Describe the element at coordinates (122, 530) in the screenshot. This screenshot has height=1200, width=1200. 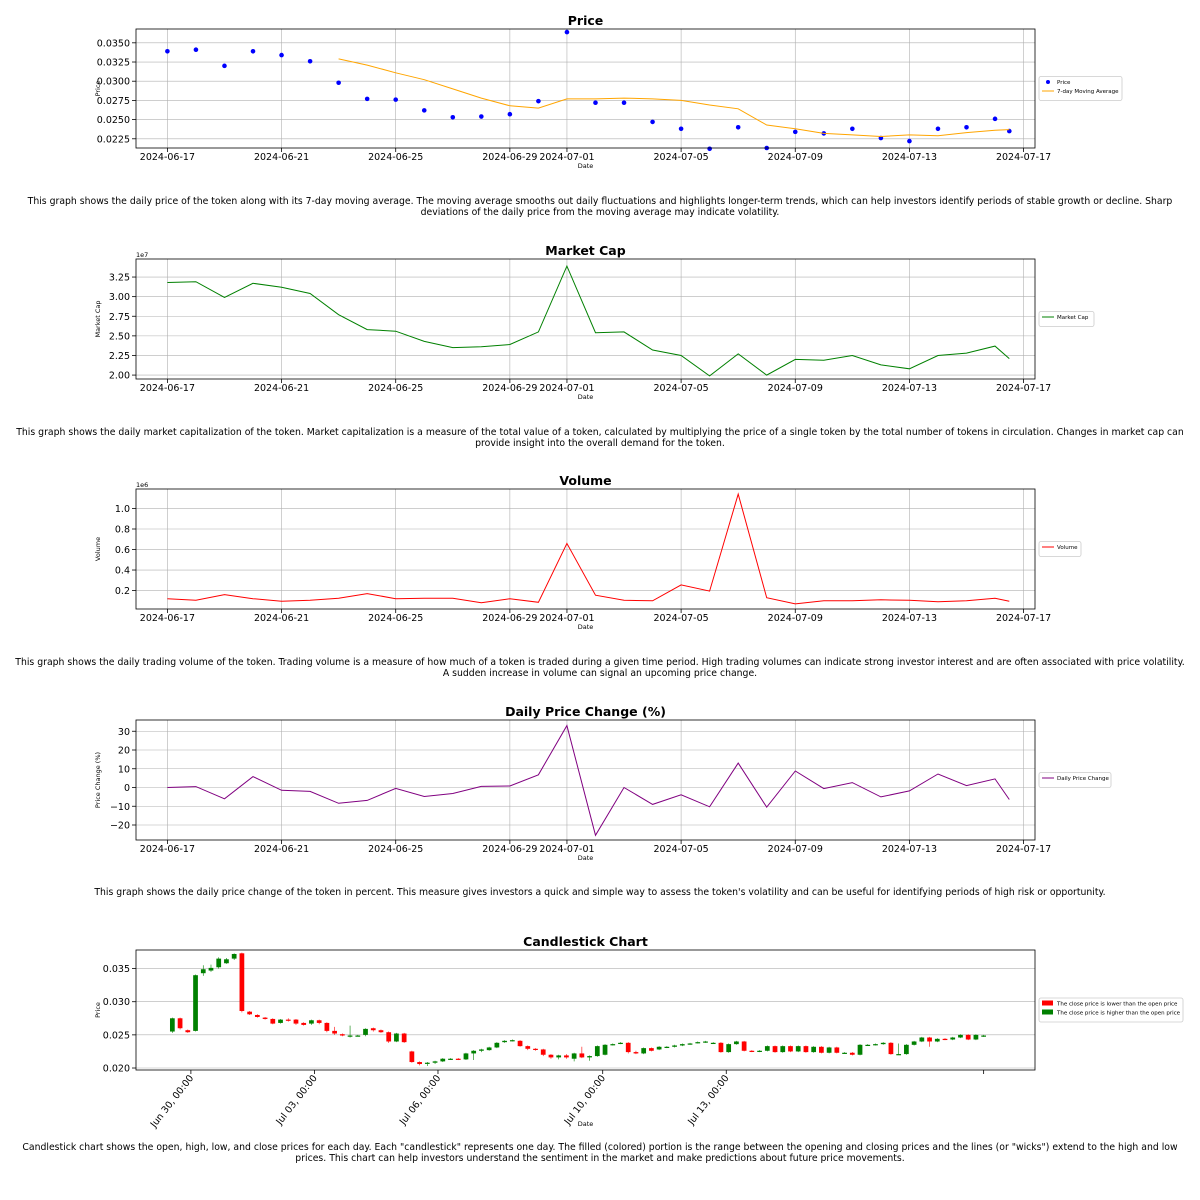
I see `y-tick-label-2: 0.8` at that location.